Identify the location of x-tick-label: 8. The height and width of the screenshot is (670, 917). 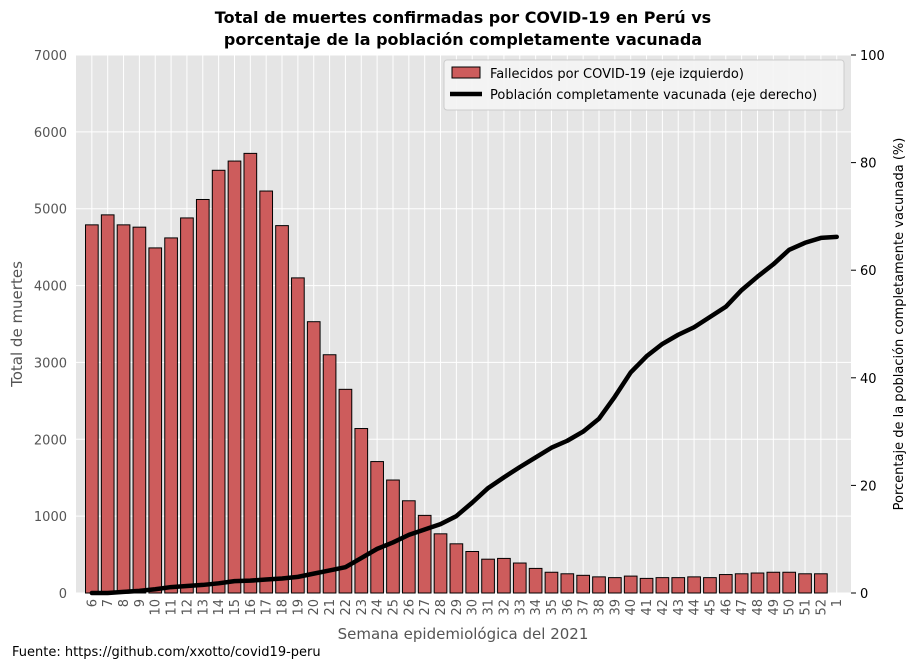
(124, 603).